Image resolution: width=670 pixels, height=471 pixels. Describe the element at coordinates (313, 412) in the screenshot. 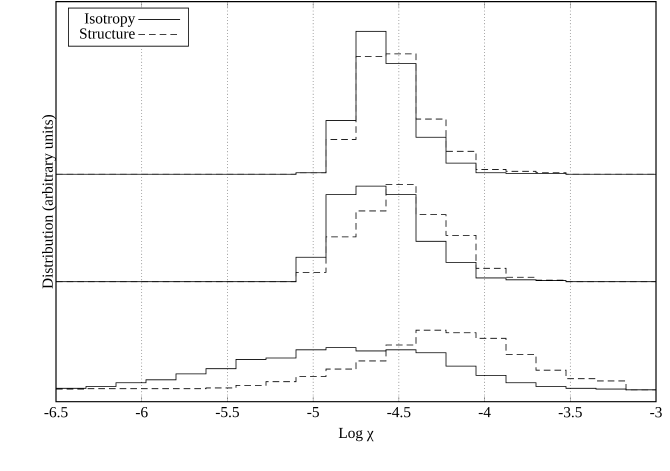

I see `x-tick-label: -5` at that location.